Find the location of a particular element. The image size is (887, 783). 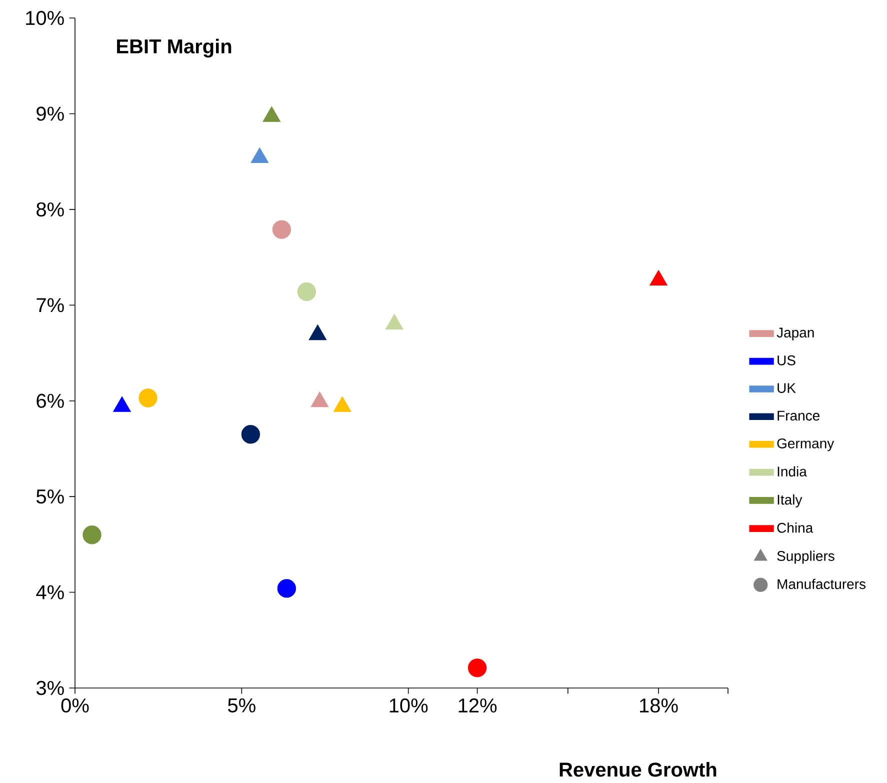

y-tick-label: 9% is located at coordinates (50, 113).